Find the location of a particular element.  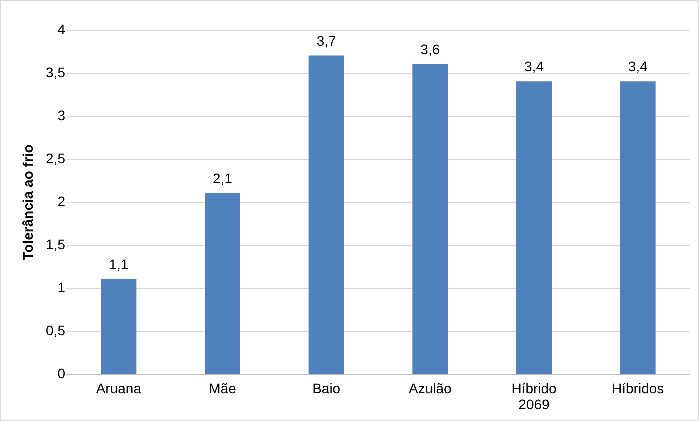

data-label: 1,1 is located at coordinates (119, 264).